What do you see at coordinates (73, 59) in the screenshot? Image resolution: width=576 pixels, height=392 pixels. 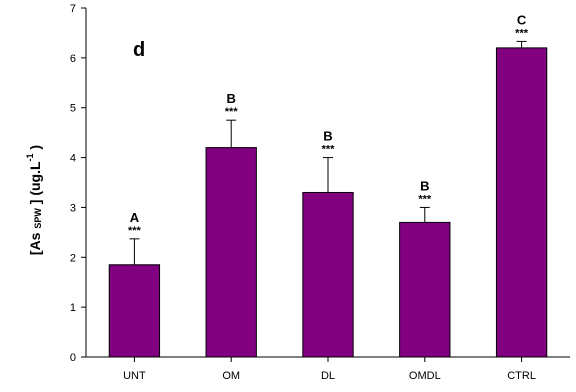 I see `y-tick-label: 6` at bounding box center [73, 59].